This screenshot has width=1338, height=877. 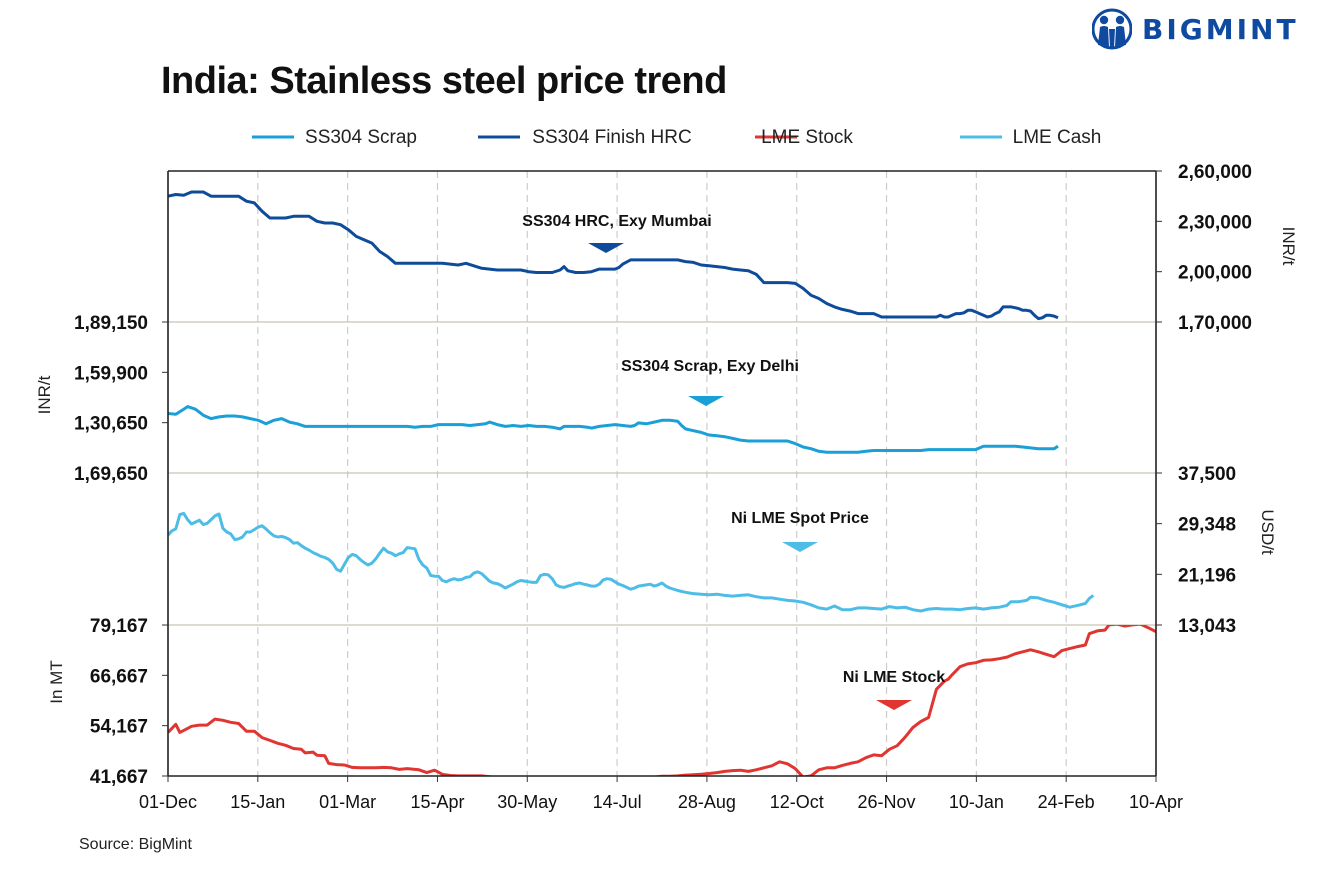 I want to click on annotation-marker-lme-stock, so click(x=894, y=705).